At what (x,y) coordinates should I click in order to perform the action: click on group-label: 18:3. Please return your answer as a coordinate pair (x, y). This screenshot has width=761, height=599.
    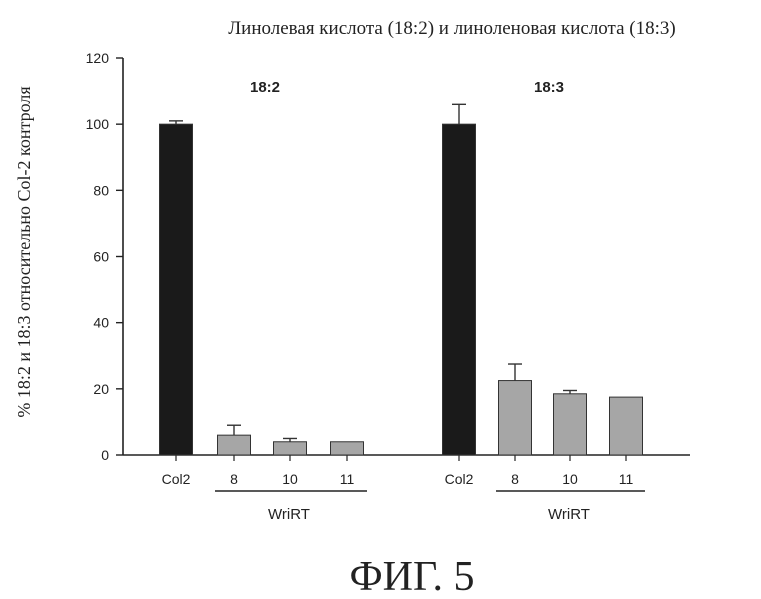
    Looking at the image, I should click on (549, 87).